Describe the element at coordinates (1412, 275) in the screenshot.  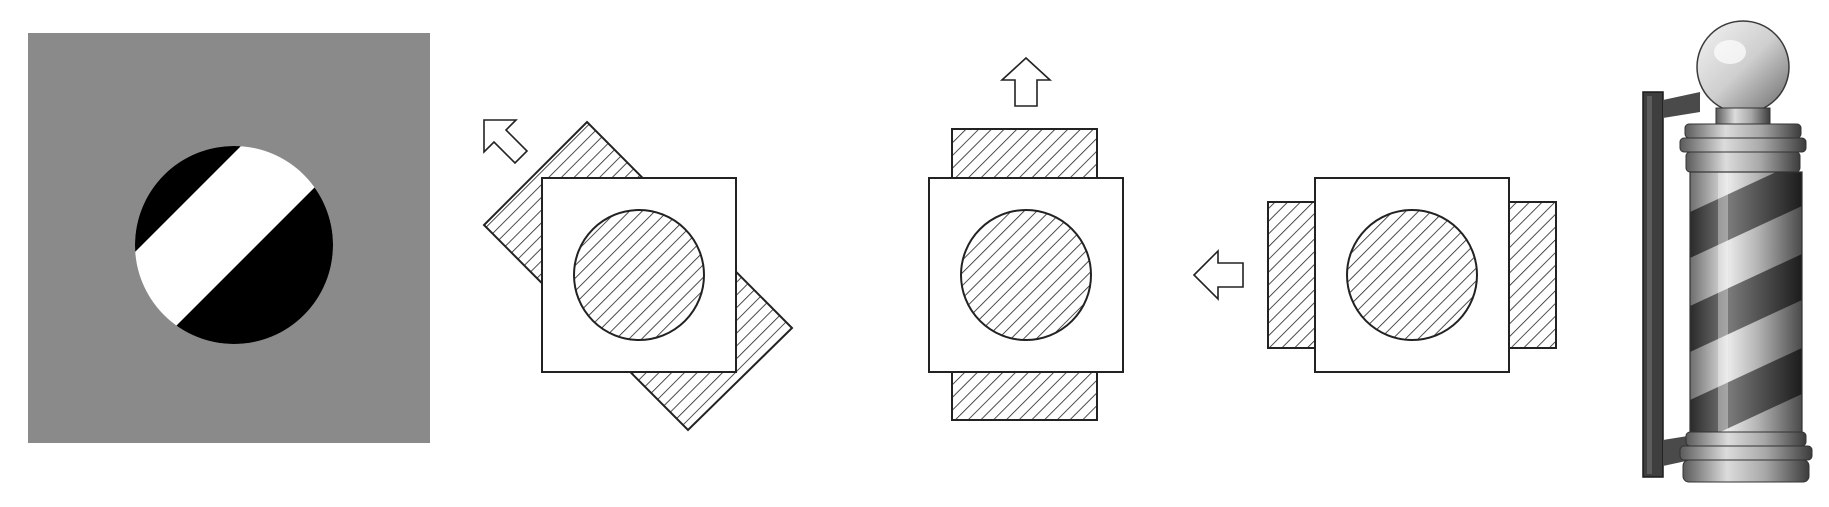
I see `horizontal-aperture-circle` at that location.